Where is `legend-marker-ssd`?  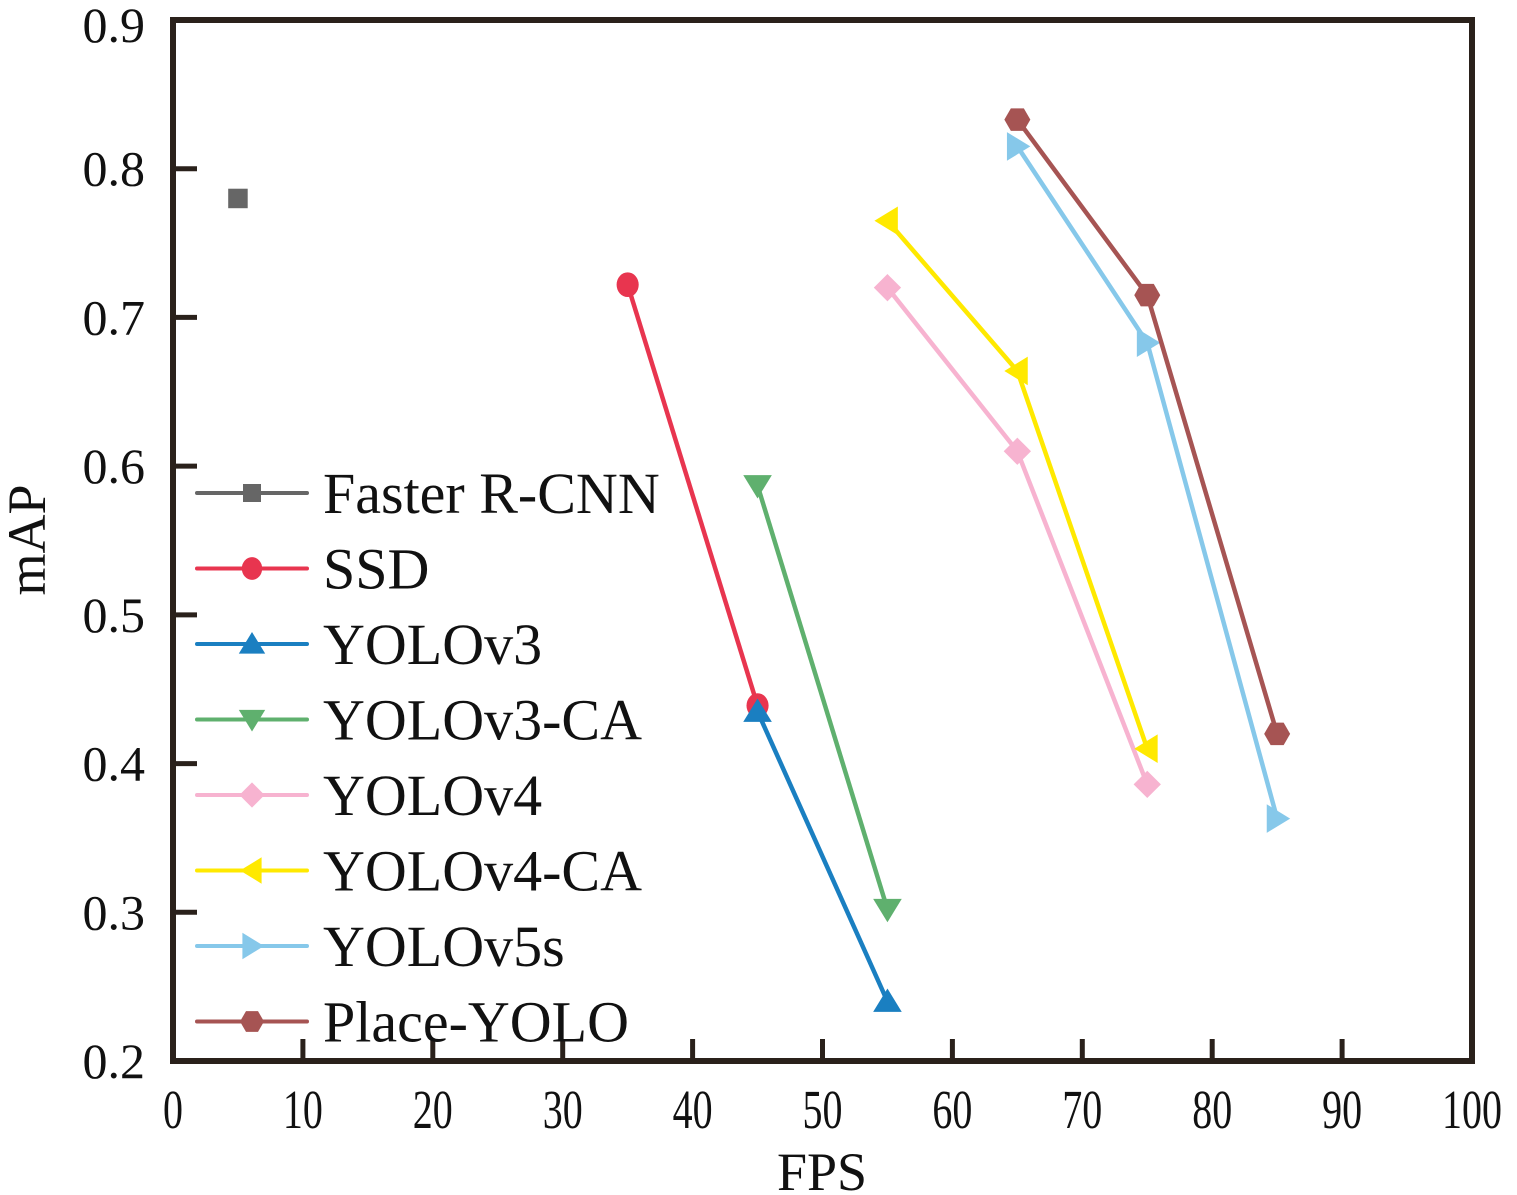 legend-marker-ssd is located at coordinates (252, 568).